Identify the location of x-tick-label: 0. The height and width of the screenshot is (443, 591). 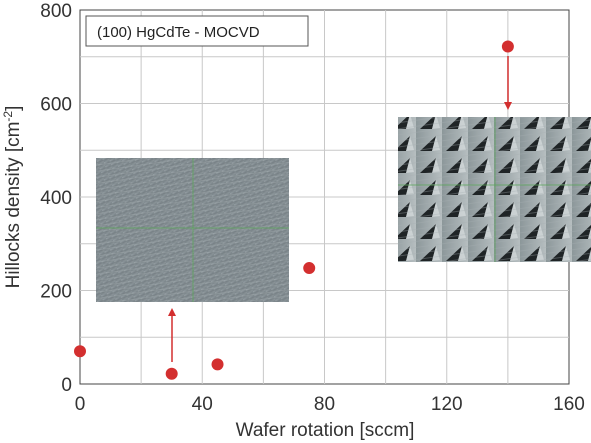
(80, 404).